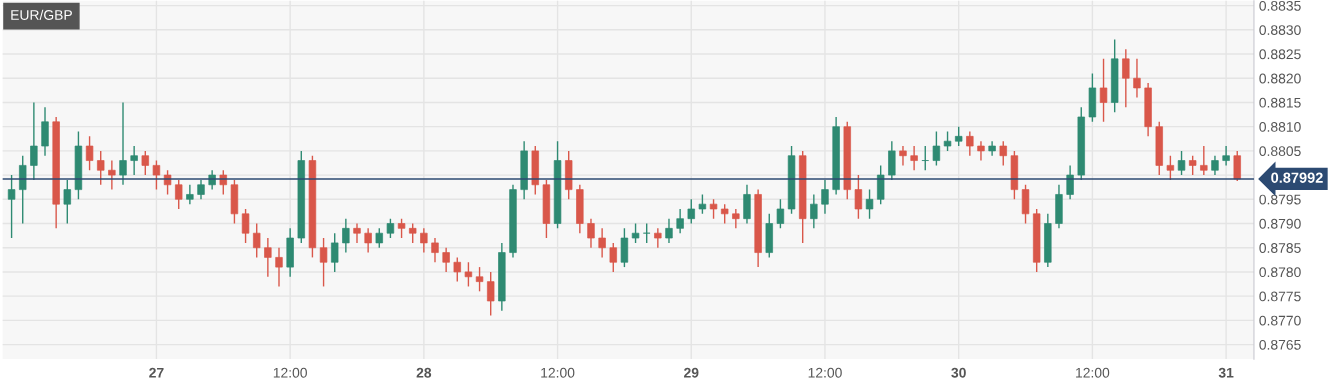 This screenshot has height=380, width=1334. Describe the element at coordinates (1280, 151) in the screenshot. I see `y-tick-label: 0.8805` at that location.